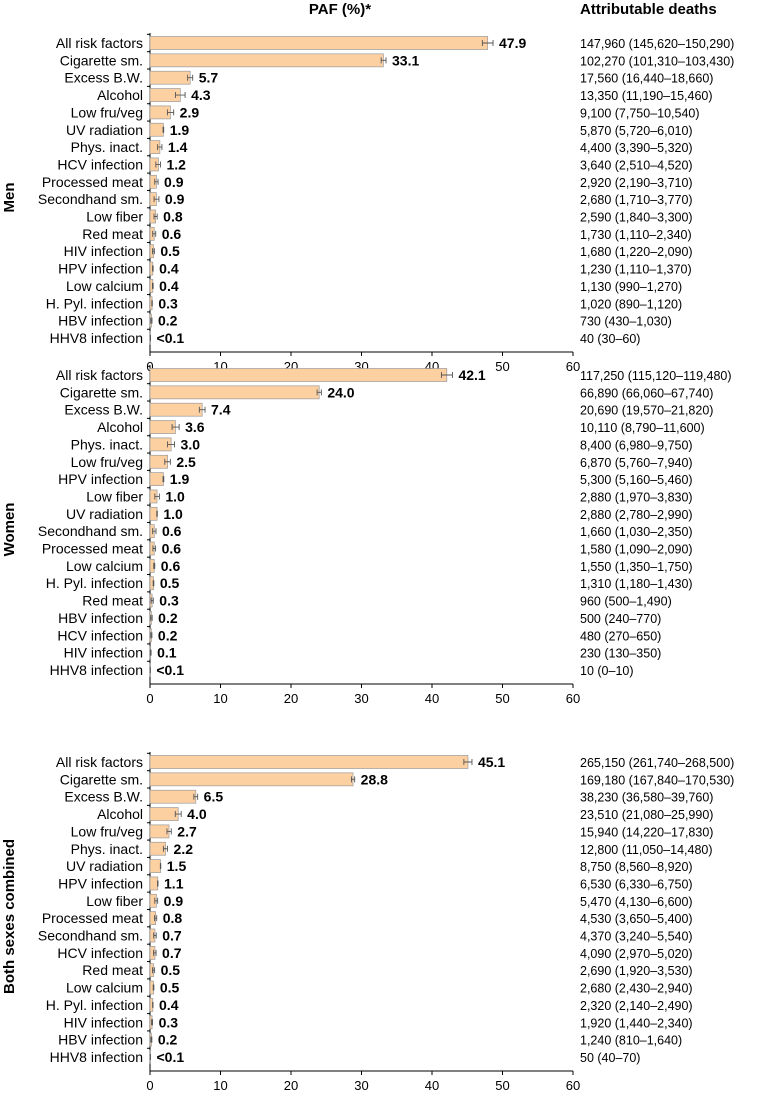  Describe the element at coordinates (610, 1058) in the screenshot. I see `deaths-value: 50 (40–70)` at that location.